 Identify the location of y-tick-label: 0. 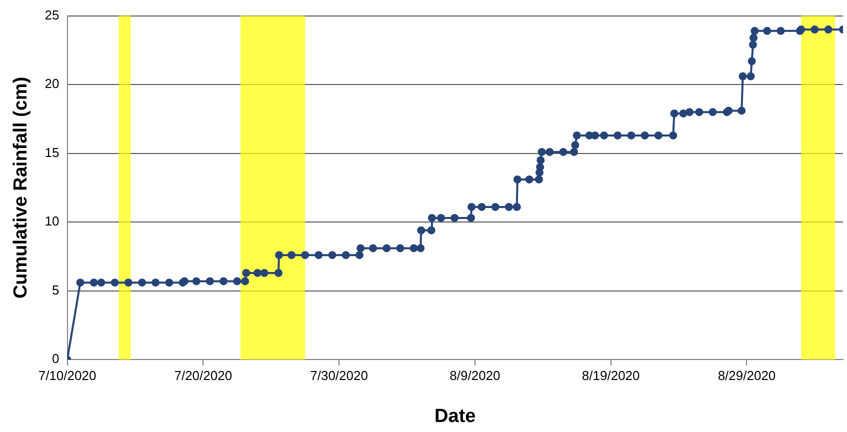
(56, 358).